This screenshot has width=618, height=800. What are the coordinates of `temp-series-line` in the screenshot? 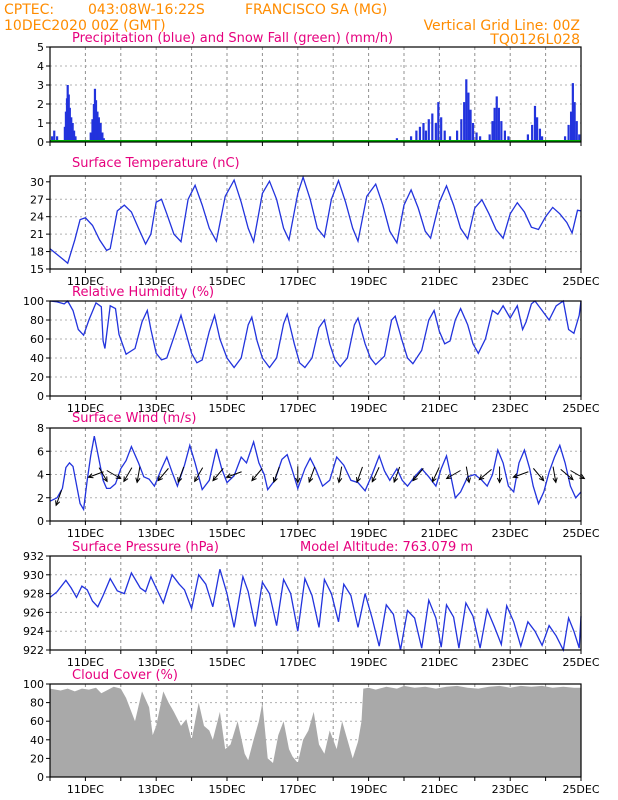 It's located at (315, 220).